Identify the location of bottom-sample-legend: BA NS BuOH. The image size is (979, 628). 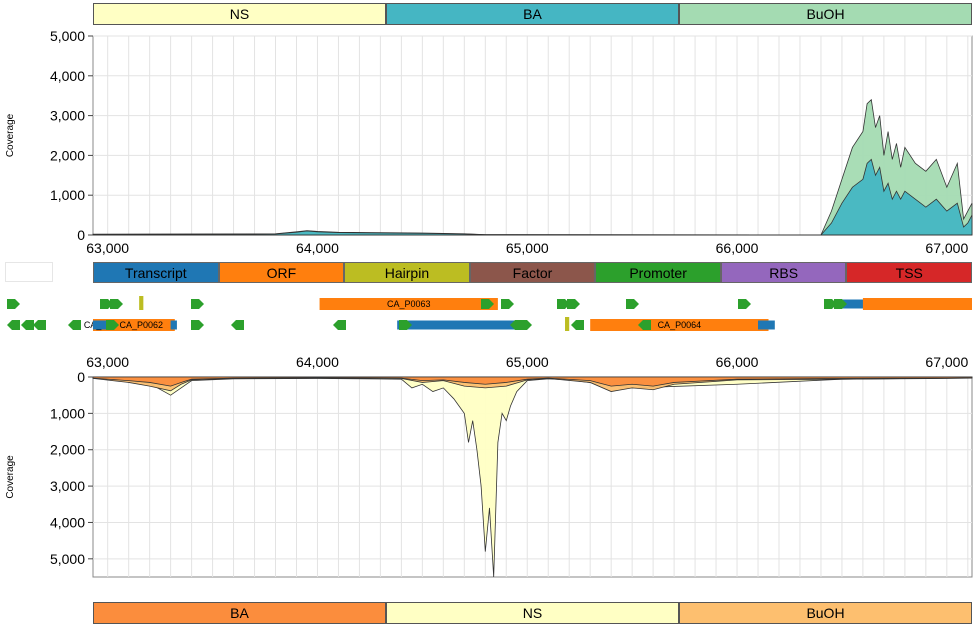
(532, 613).